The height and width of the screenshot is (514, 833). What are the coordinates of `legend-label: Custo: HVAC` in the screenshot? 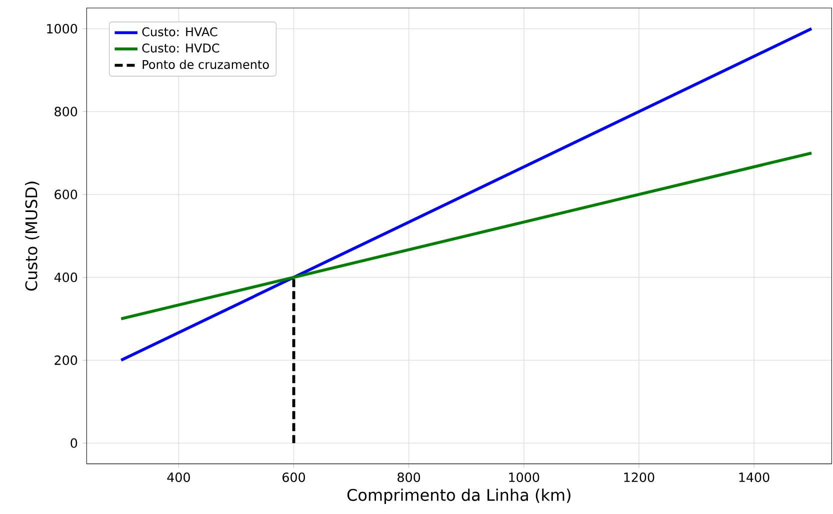 It's located at (180, 31).